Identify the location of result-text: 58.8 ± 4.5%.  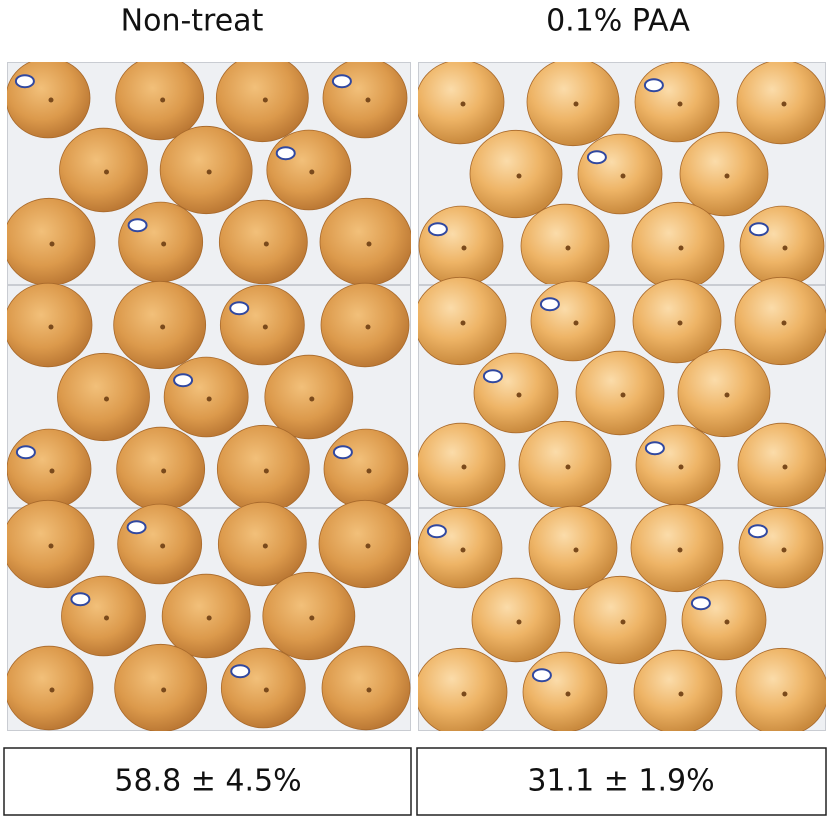
(207, 781).